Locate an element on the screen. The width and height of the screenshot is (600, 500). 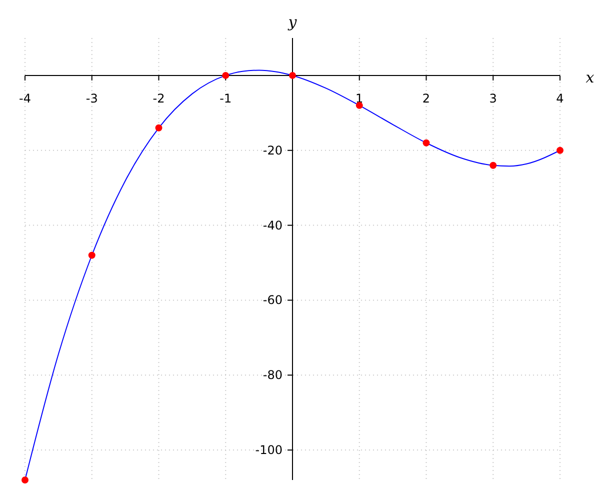
y-tick-label: -80 is located at coordinates (272, 375).